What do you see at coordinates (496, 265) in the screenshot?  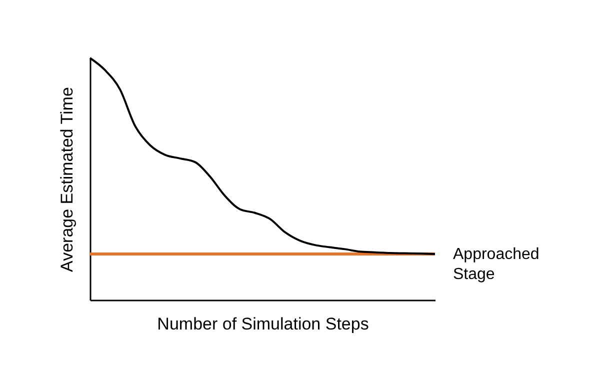 I see `ref-line-label: Approached Stage` at bounding box center [496, 265].